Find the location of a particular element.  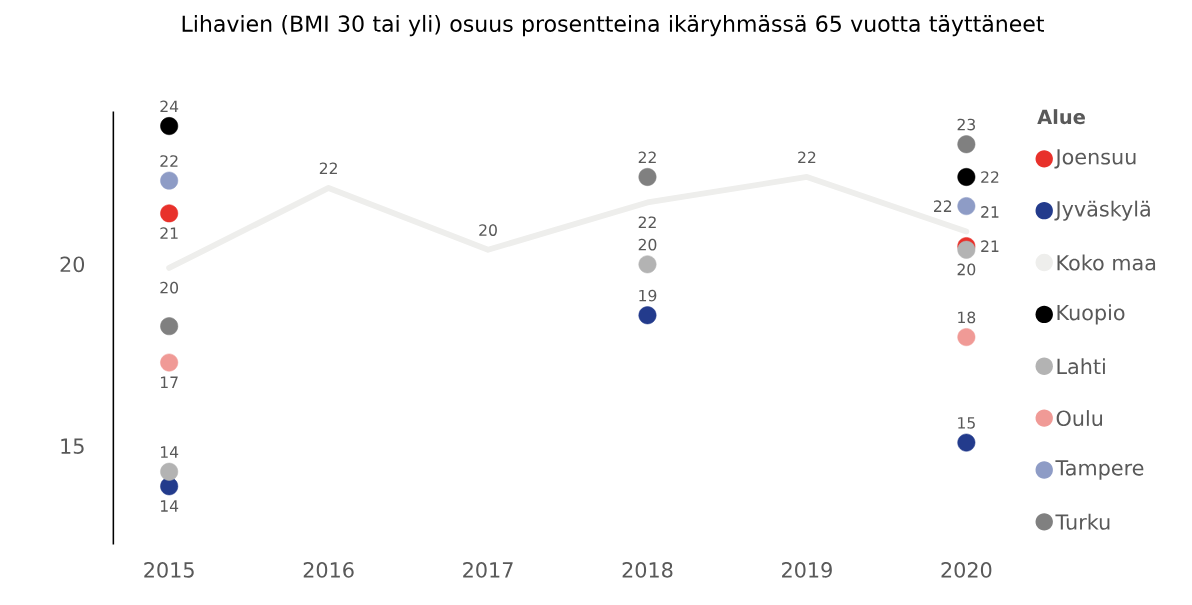

x-tick-label: 2016 is located at coordinates (328, 570).